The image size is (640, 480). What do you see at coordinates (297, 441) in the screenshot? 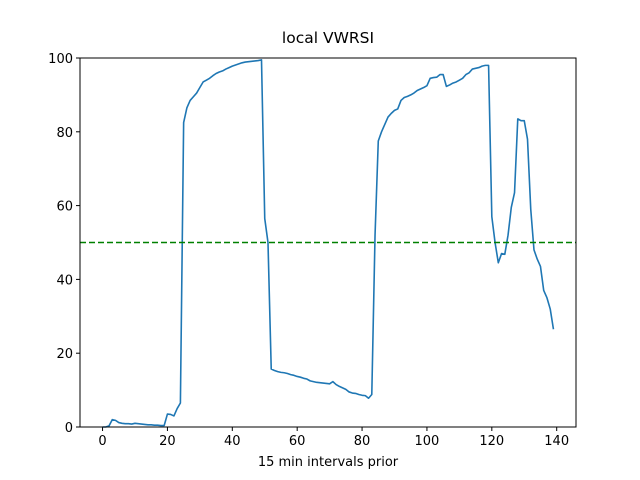
I see `x-tick-label: 60` at bounding box center [297, 441].